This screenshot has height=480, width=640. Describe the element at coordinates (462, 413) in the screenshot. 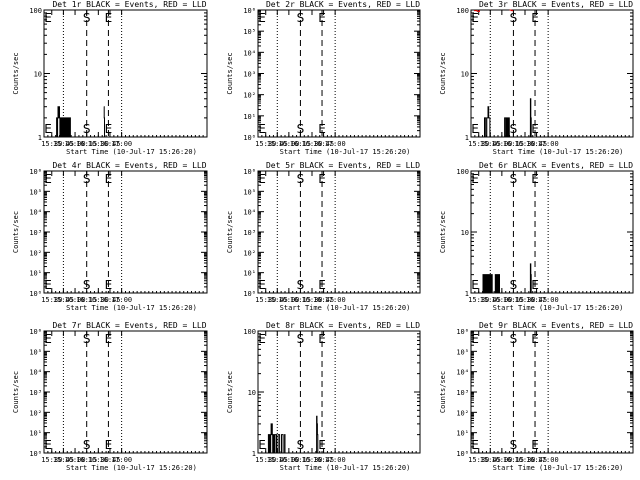

I see `y-tick-label: 10²` at that location.